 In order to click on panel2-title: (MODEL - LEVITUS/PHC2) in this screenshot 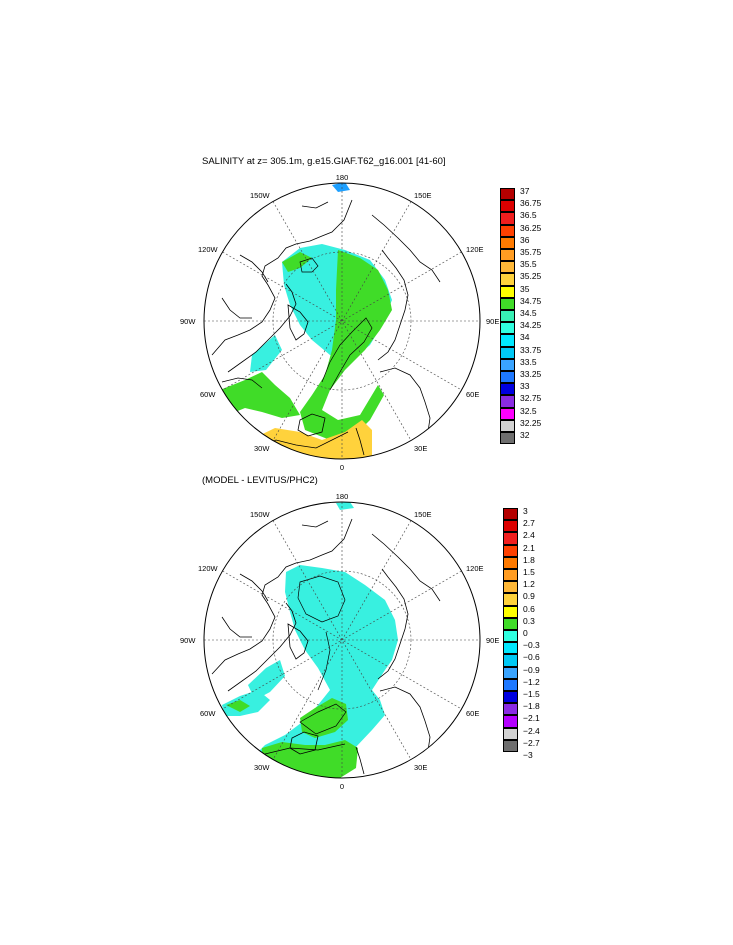, I will do `click(260, 480)`.